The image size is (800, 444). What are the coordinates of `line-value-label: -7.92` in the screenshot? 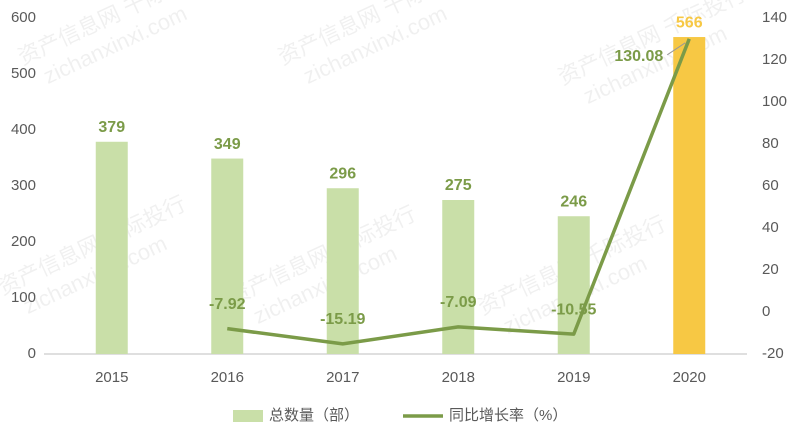 It's located at (227, 304).